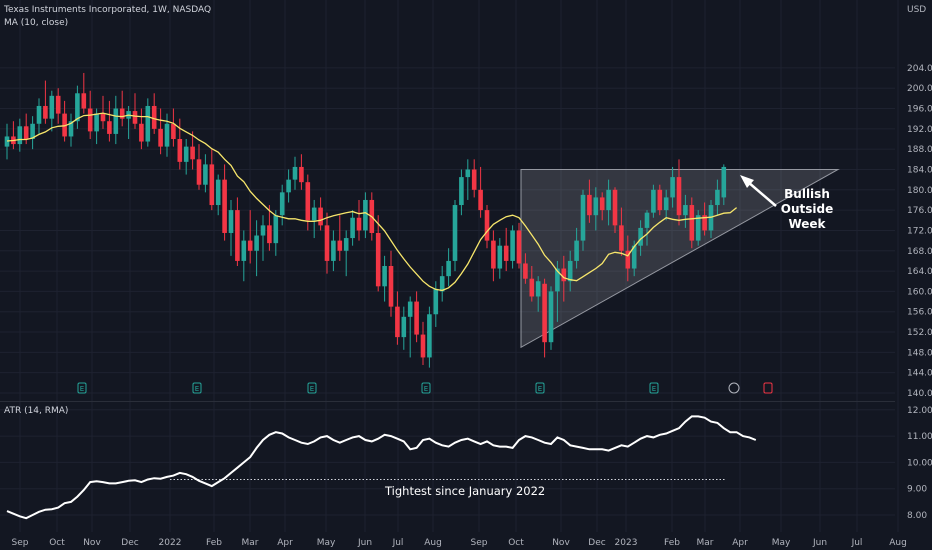 The width and height of the screenshot is (932, 550). I want to click on time-tick-label: Dec, so click(129, 543).